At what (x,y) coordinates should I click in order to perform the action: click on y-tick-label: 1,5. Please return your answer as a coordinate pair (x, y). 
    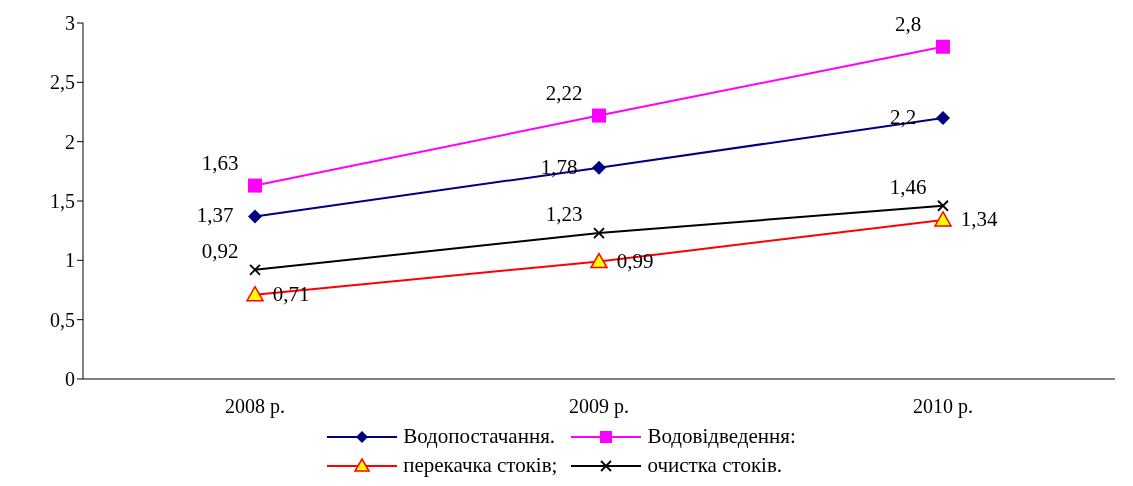
    Looking at the image, I should click on (62, 201).